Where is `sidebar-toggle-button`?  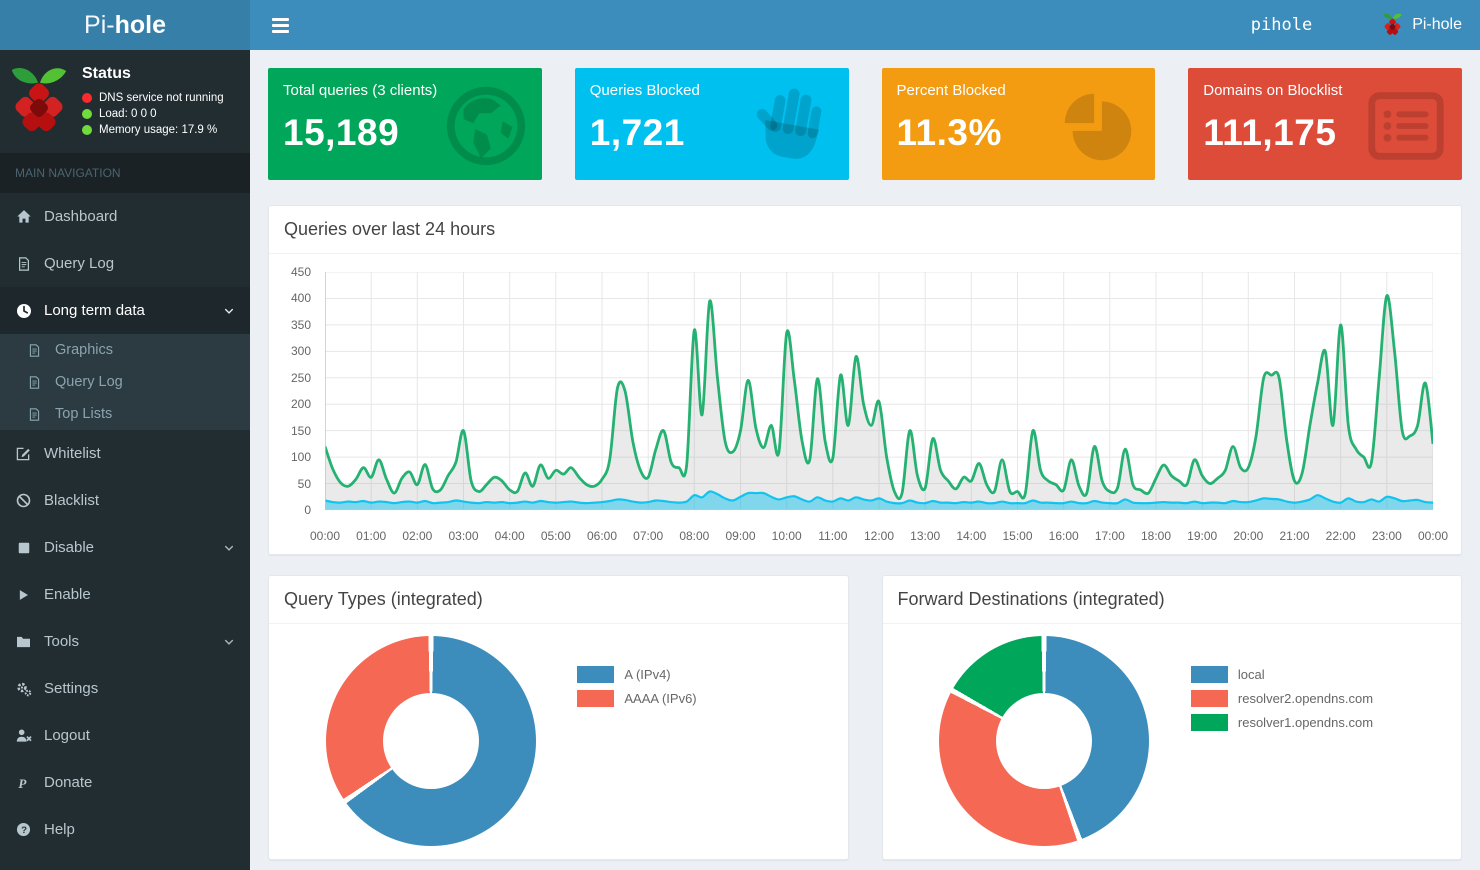
sidebar-toggle-button is located at coordinates (280, 25).